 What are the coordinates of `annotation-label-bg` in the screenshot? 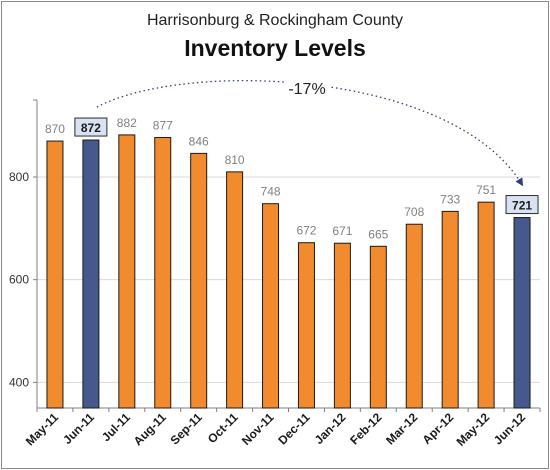 It's located at (307, 87).